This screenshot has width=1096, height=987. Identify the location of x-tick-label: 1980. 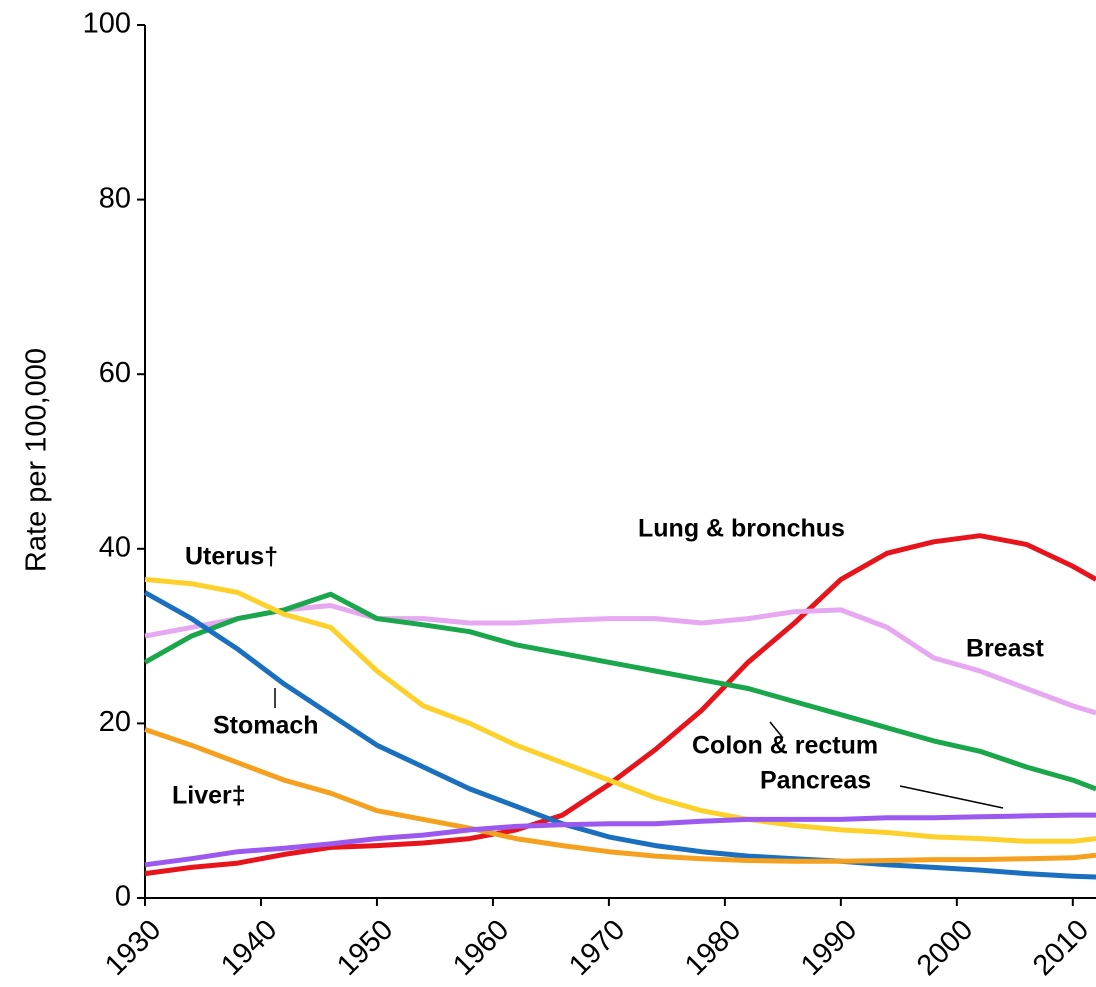
(713, 948).